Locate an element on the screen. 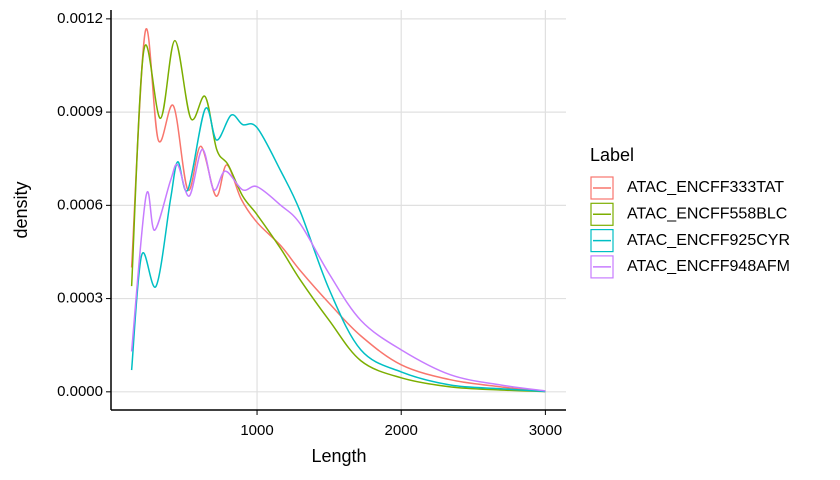 This screenshot has width=840, height=480. y-tick-label: 0.0000 is located at coordinates (80, 391).